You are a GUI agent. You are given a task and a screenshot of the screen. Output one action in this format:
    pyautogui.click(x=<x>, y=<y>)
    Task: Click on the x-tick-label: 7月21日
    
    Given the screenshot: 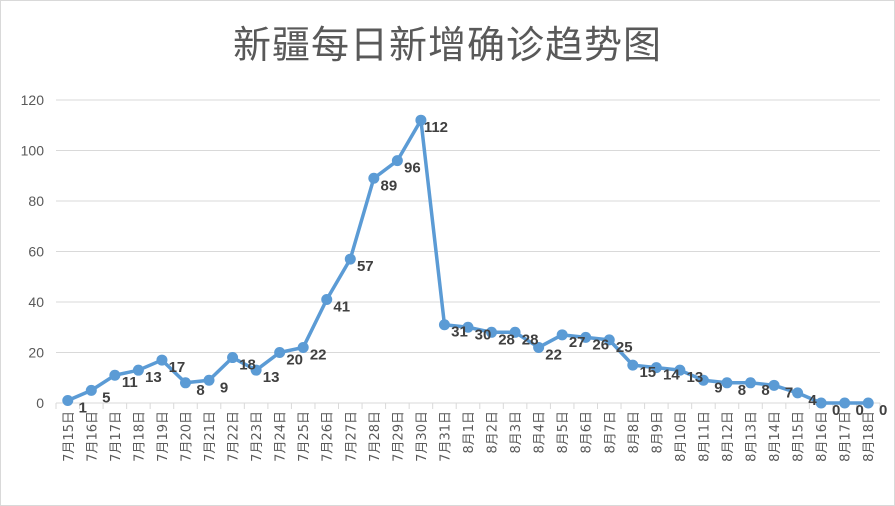 What is the action you would take?
    pyautogui.click(x=210, y=436)
    